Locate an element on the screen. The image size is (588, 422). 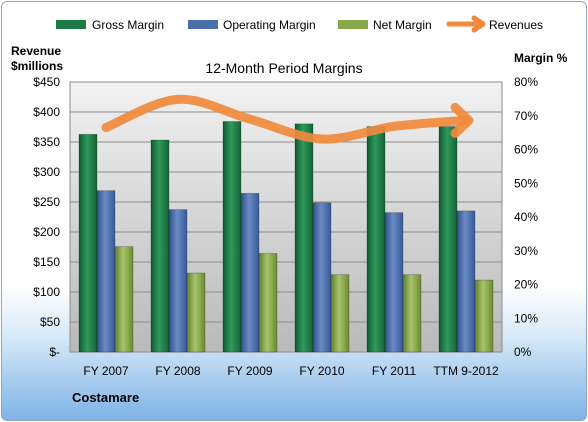
x-category-label: TTM 9-2012 is located at coordinates (466, 371).